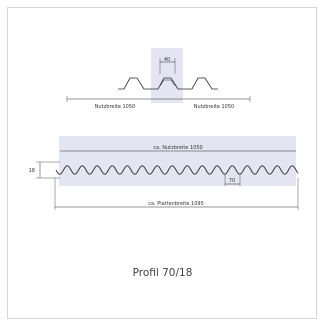  Describe the element at coordinates (214, 107) in the screenshot. I see `right-useful-width-label: Nutzbreite 1050` at that location.